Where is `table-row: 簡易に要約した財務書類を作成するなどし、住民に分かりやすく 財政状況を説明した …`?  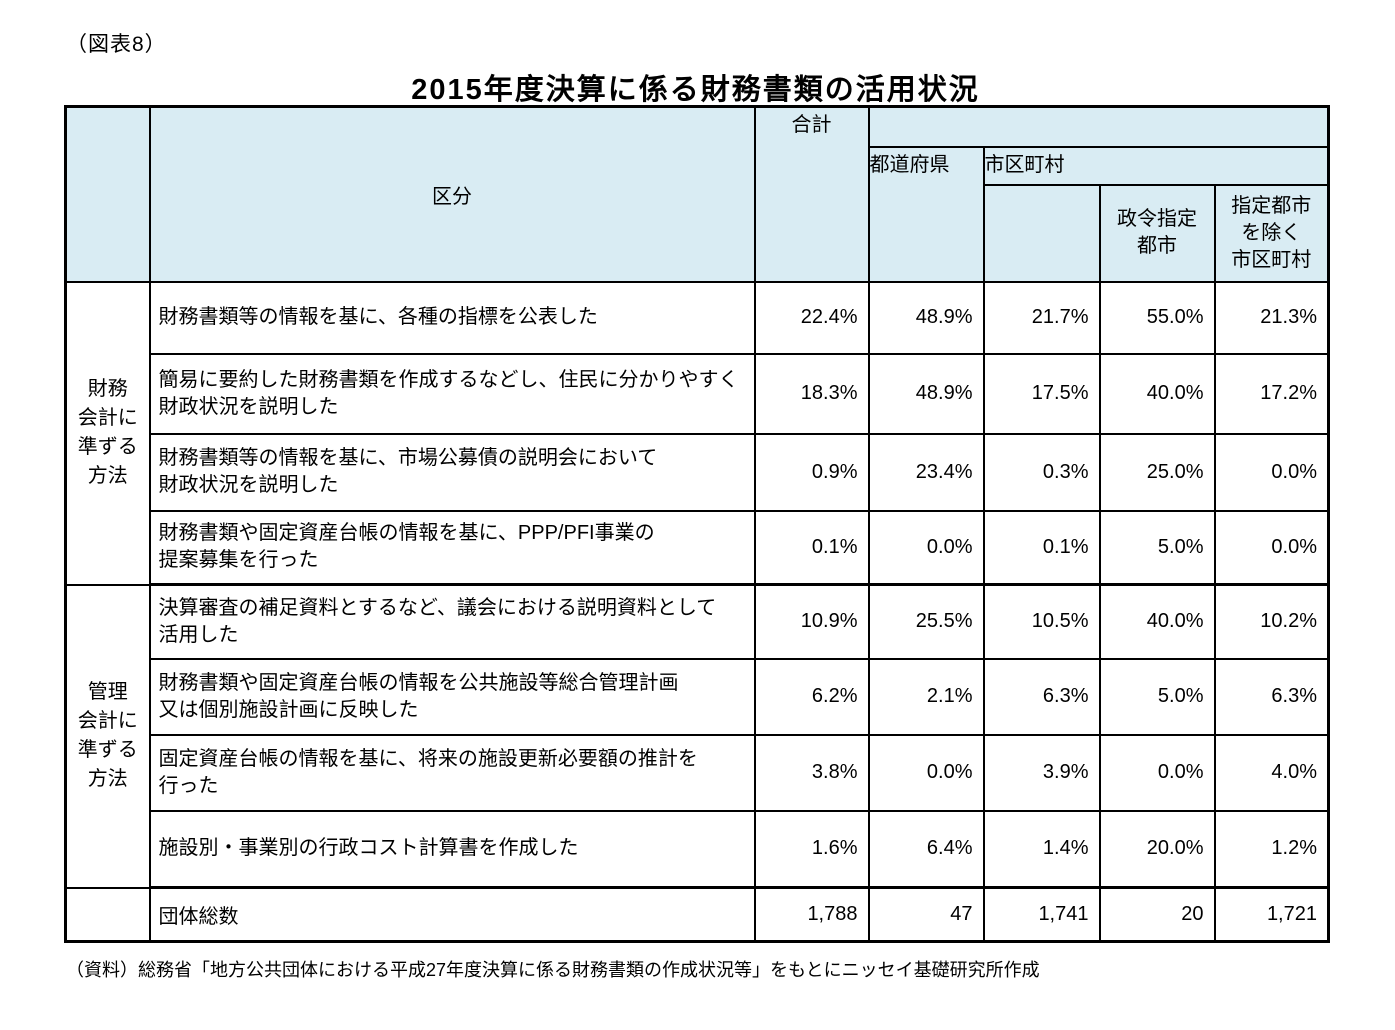 table-row: 簡易に要約した財務書類を作成するなどし、住民に分かりやすく 財政状況を説明した … is located at coordinates (698, 393).